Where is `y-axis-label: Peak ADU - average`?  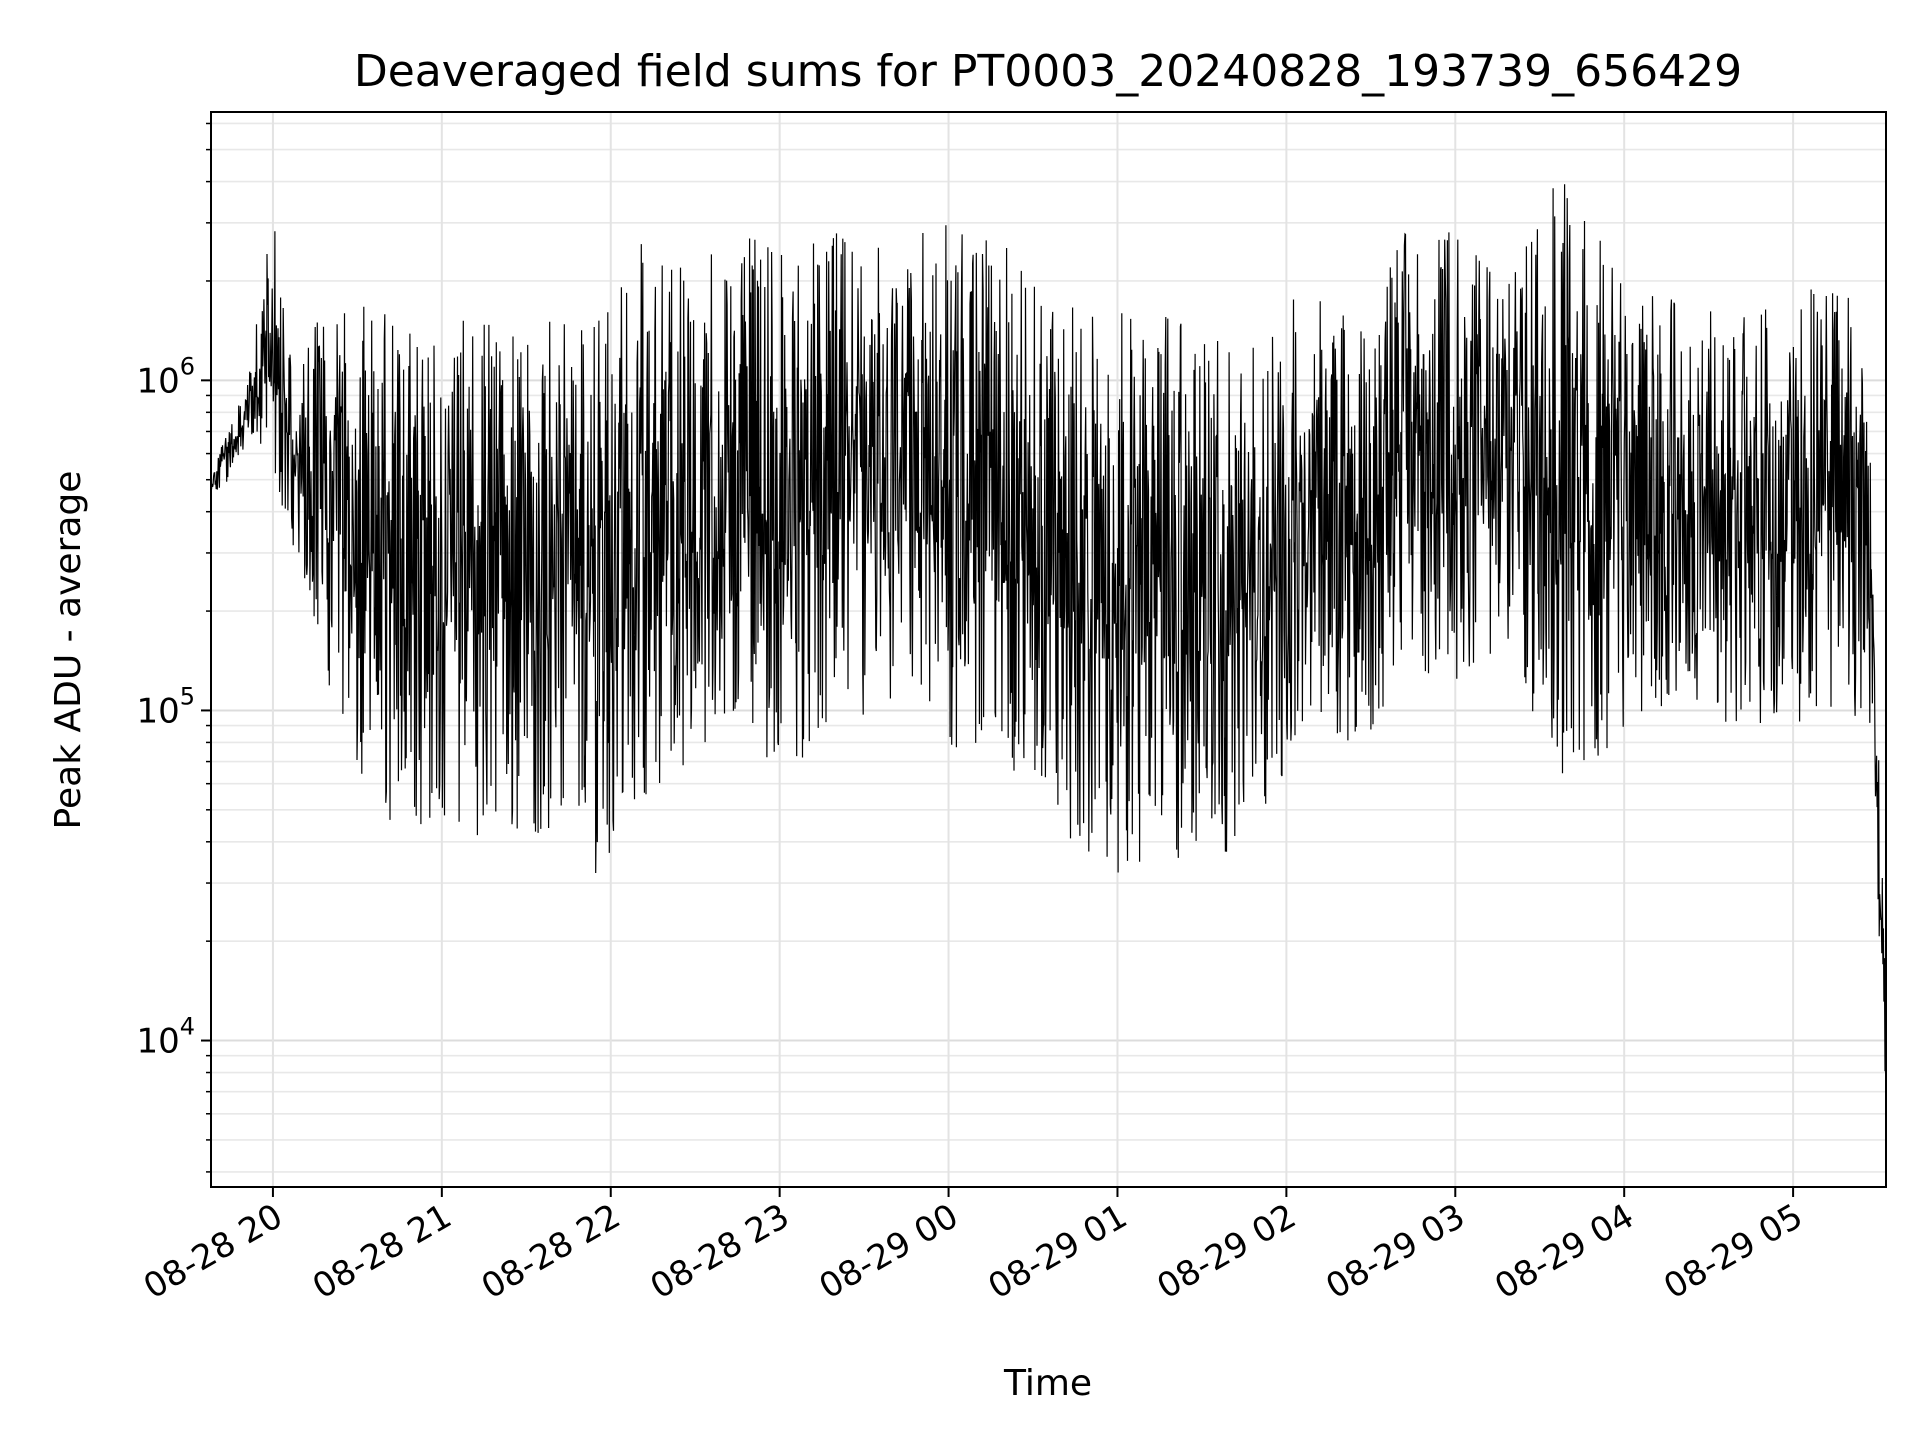 y-axis-label: Peak ADU - average is located at coordinates (68, 650).